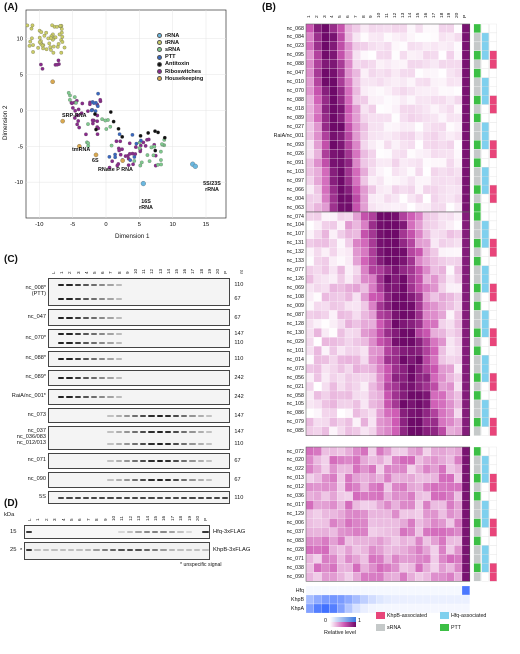  Describe the element at coordinates (146, 205) in the screenshot. I see `annotation-16s-rrna: 16S rRNA` at that location.